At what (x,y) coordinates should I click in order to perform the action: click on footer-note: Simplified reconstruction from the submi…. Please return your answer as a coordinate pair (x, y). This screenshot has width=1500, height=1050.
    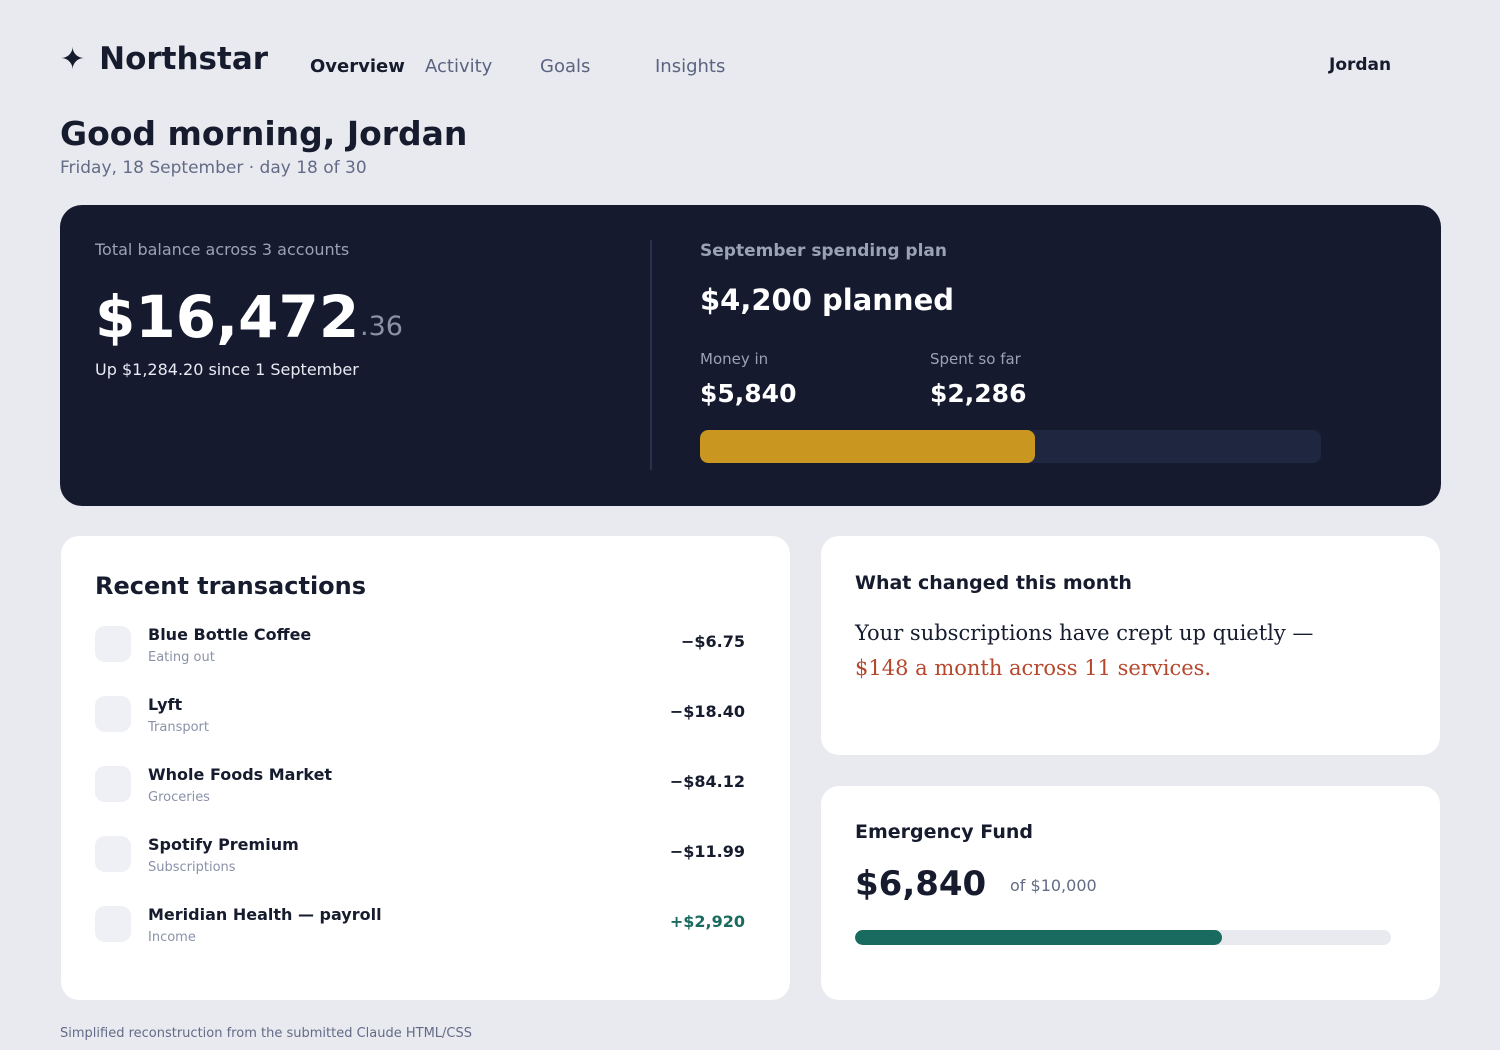
    Looking at the image, I should click on (266, 1033).